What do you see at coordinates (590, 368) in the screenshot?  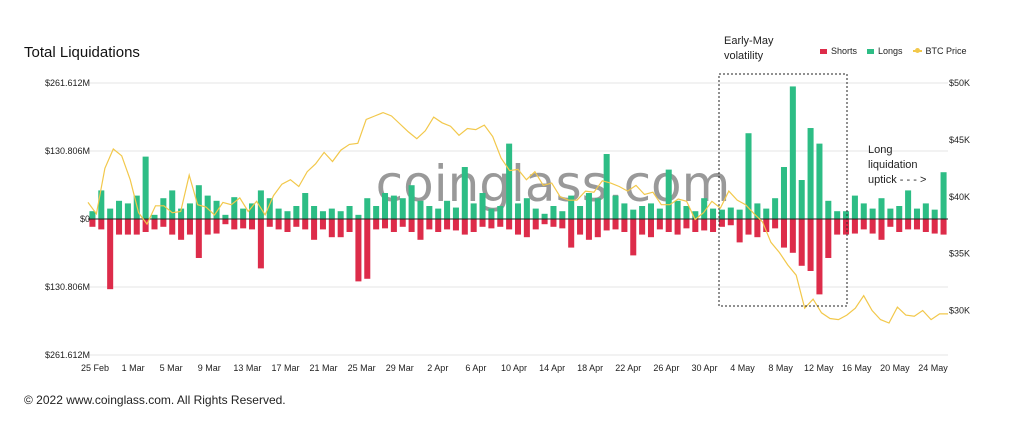 I see `x-axis-tick-label: 18 Apr` at bounding box center [590, 368].